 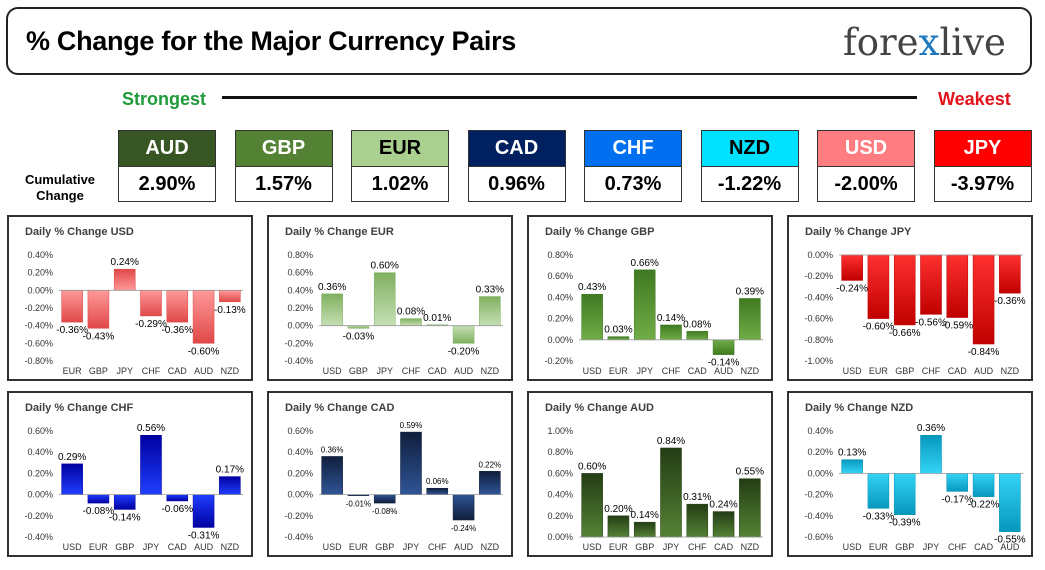 I want to click on data-label: -0.43%, so click(x=99, y=336).